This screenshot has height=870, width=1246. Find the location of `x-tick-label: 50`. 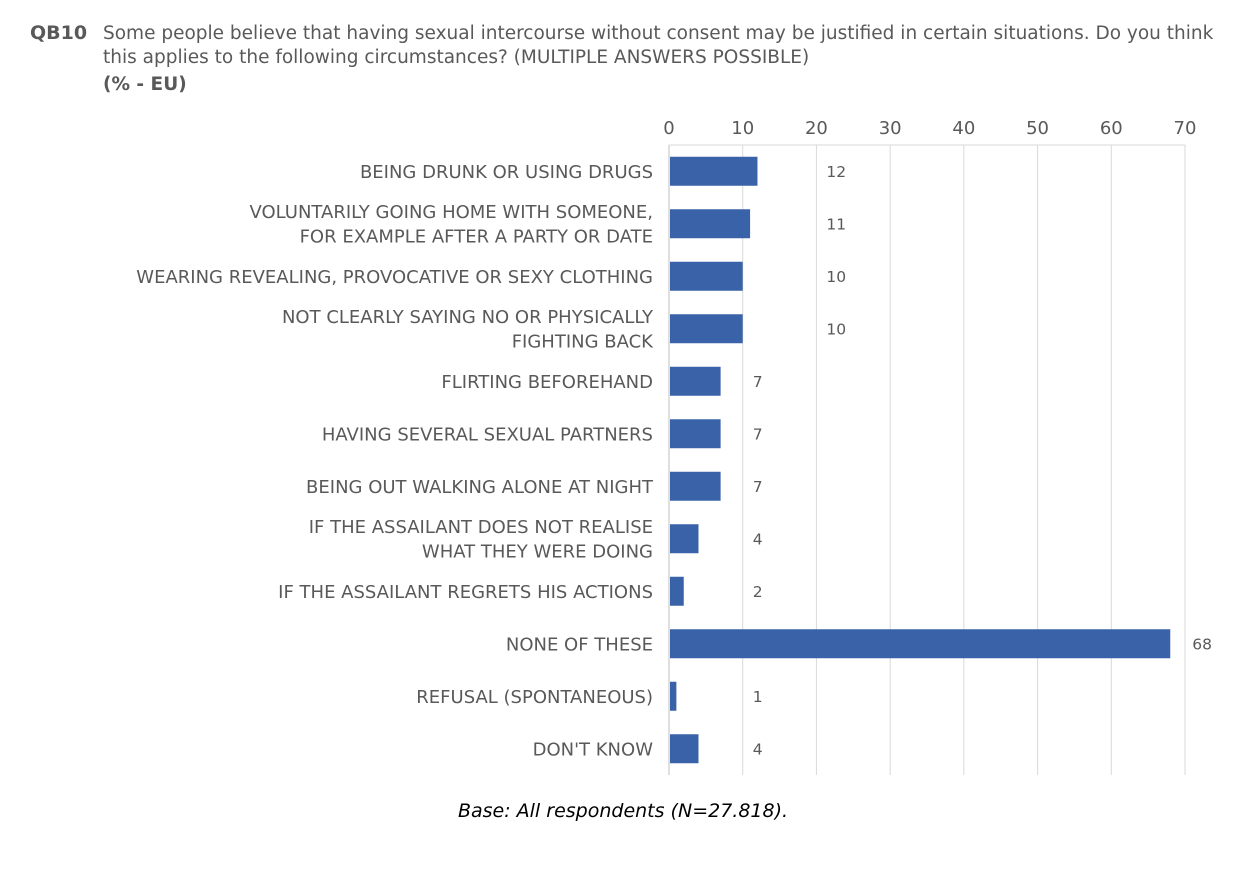

x-tick-label: 50 is located at coordinates (1037, 128).